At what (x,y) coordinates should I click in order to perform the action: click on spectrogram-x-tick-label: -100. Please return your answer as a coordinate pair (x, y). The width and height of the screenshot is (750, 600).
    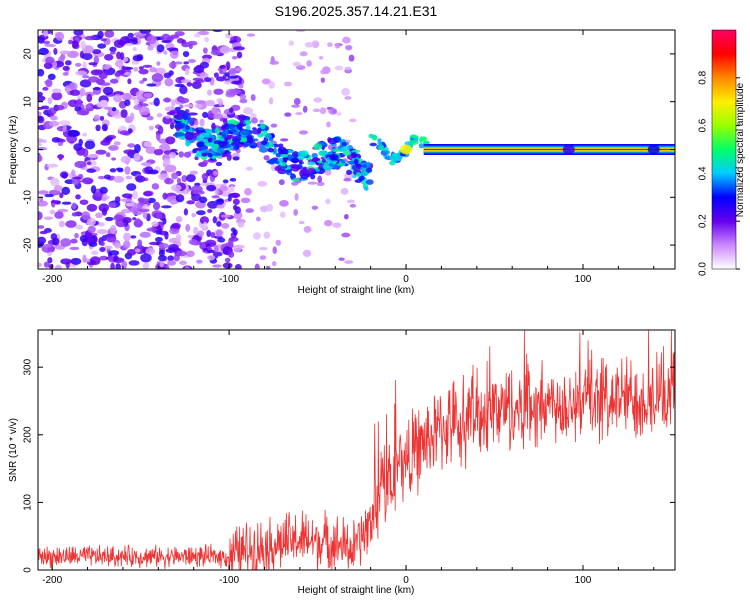
    Looking at the image, I should click on (229, 279).